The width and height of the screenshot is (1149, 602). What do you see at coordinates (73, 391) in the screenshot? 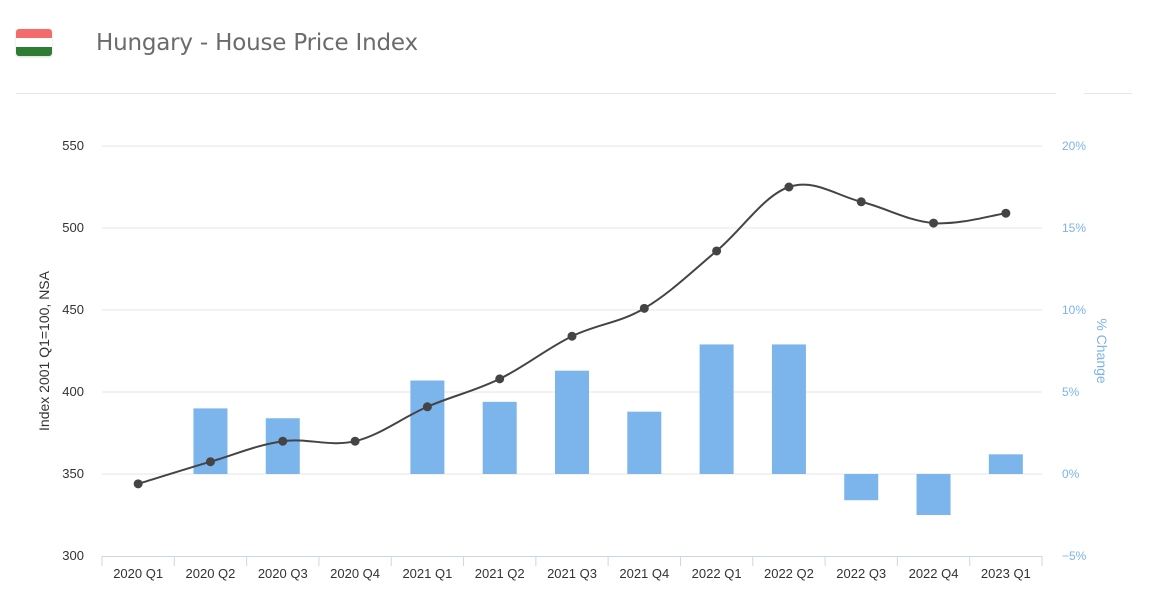
I see `y-left-tick-label: 400` at bounding box center [73, 391].